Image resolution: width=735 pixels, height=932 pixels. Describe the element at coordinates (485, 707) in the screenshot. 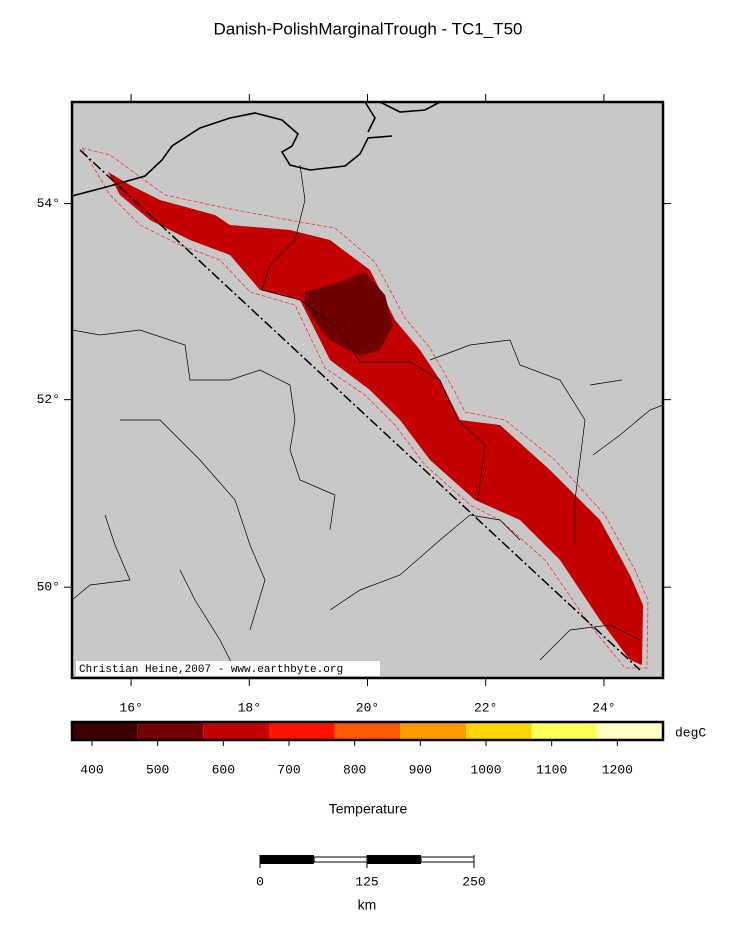

I see `lon-tick-label: 22°` at that location.